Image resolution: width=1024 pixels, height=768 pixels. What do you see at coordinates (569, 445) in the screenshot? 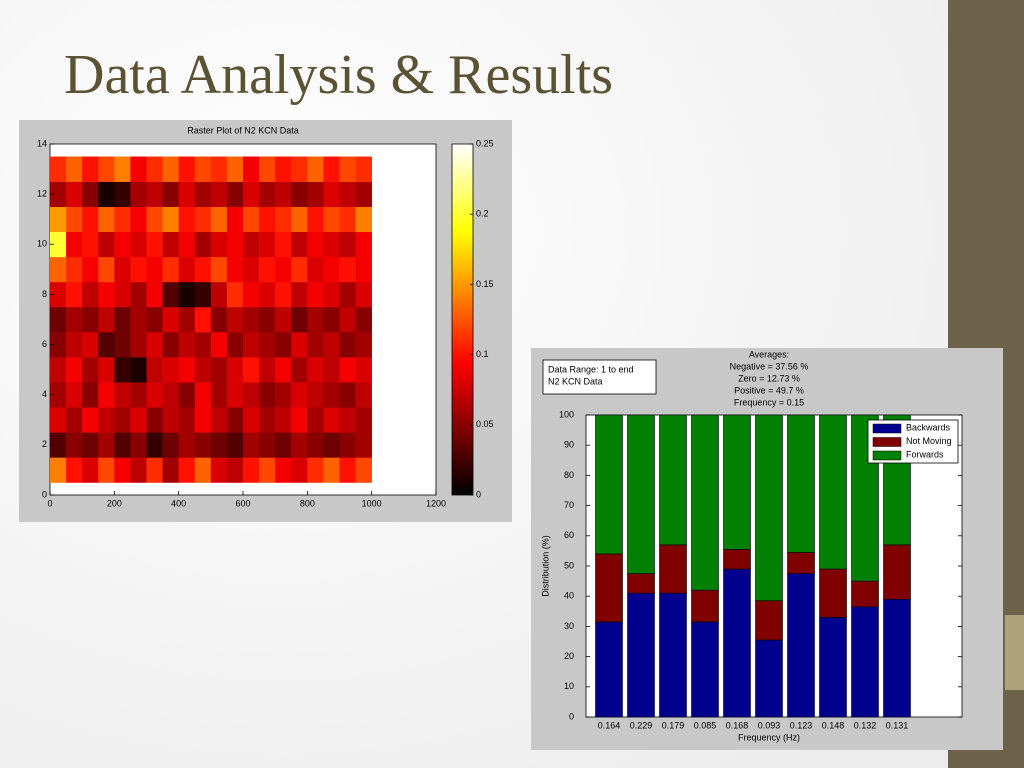
I see `y-tick-label: 90` at bounding box center [569, 445].